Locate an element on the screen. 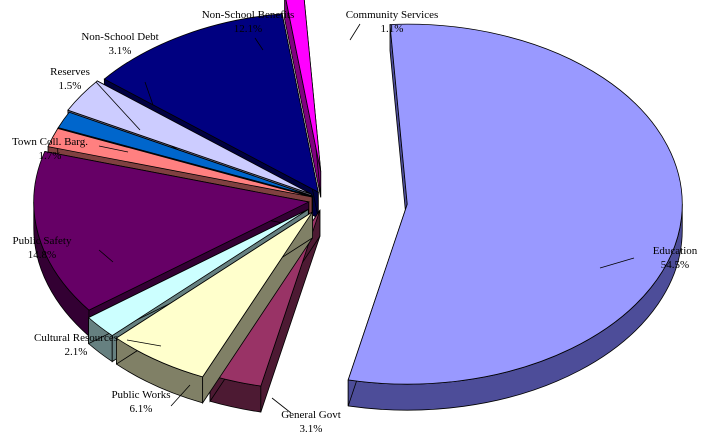 Image resolution: width=701 pixels, height=437 pixels. label-name-public-works: Public Works is located at coordinates (140, 395).